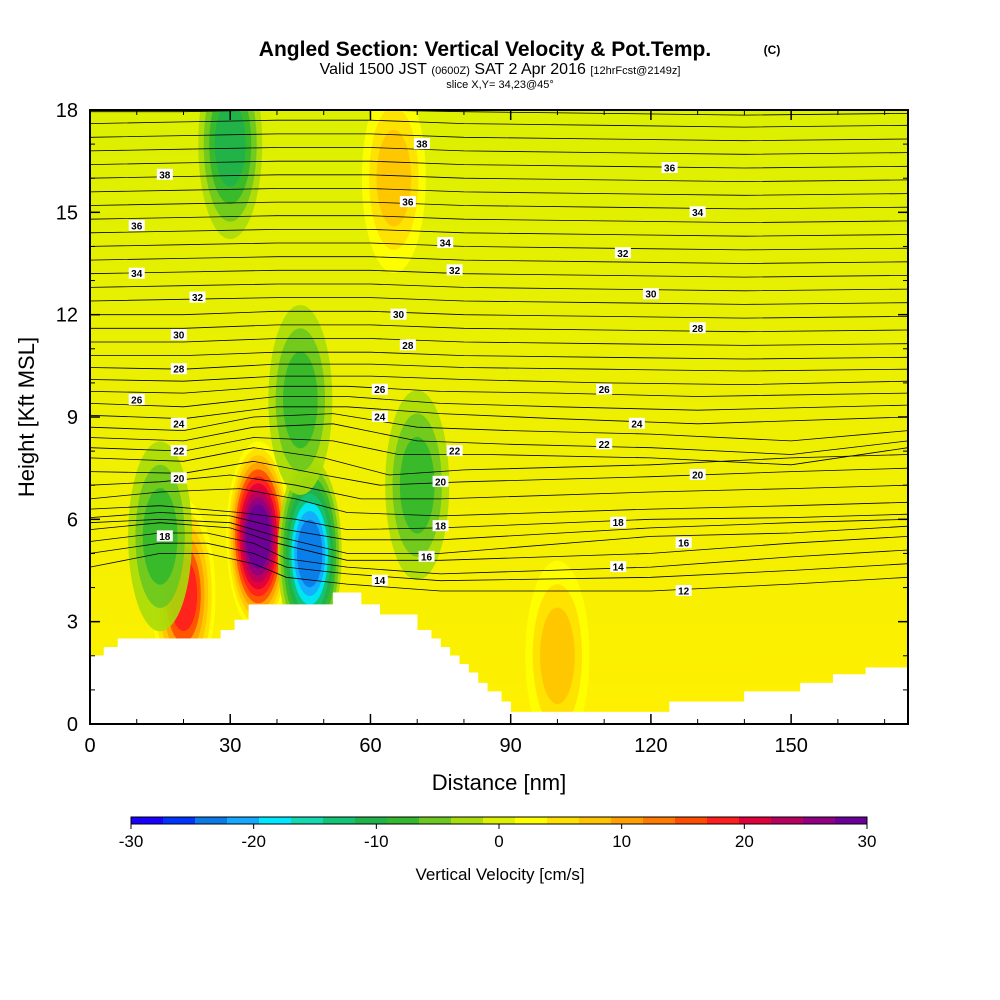 Image resolution: width=1000 pixels, height=1000 pixels. What do you see at coordinates (605, 445) in the screenshot?
I see `contour-label-14: 22` at bounding box center [605, 445].